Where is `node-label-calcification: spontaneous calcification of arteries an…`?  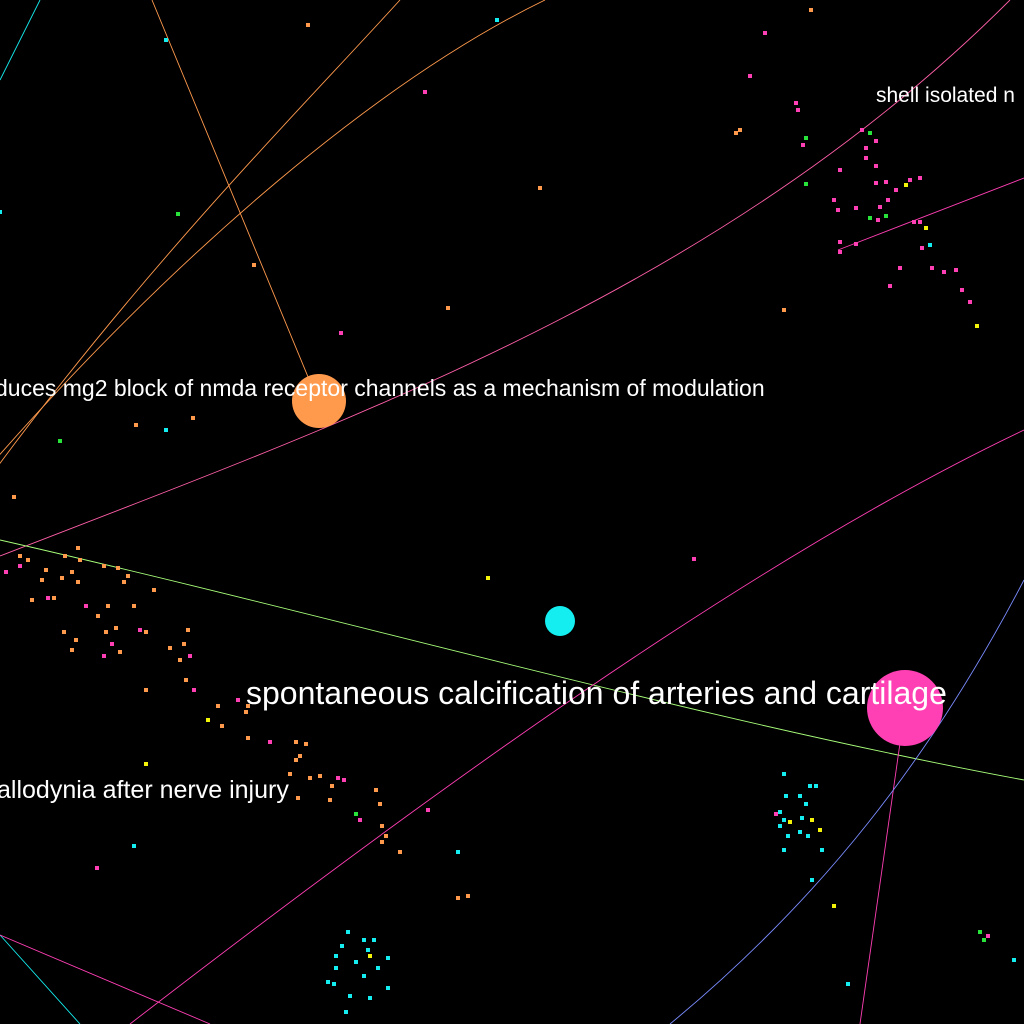 node-label-calcification: spontaneous calcification of arteries an… is located at coordinates (596, 693).